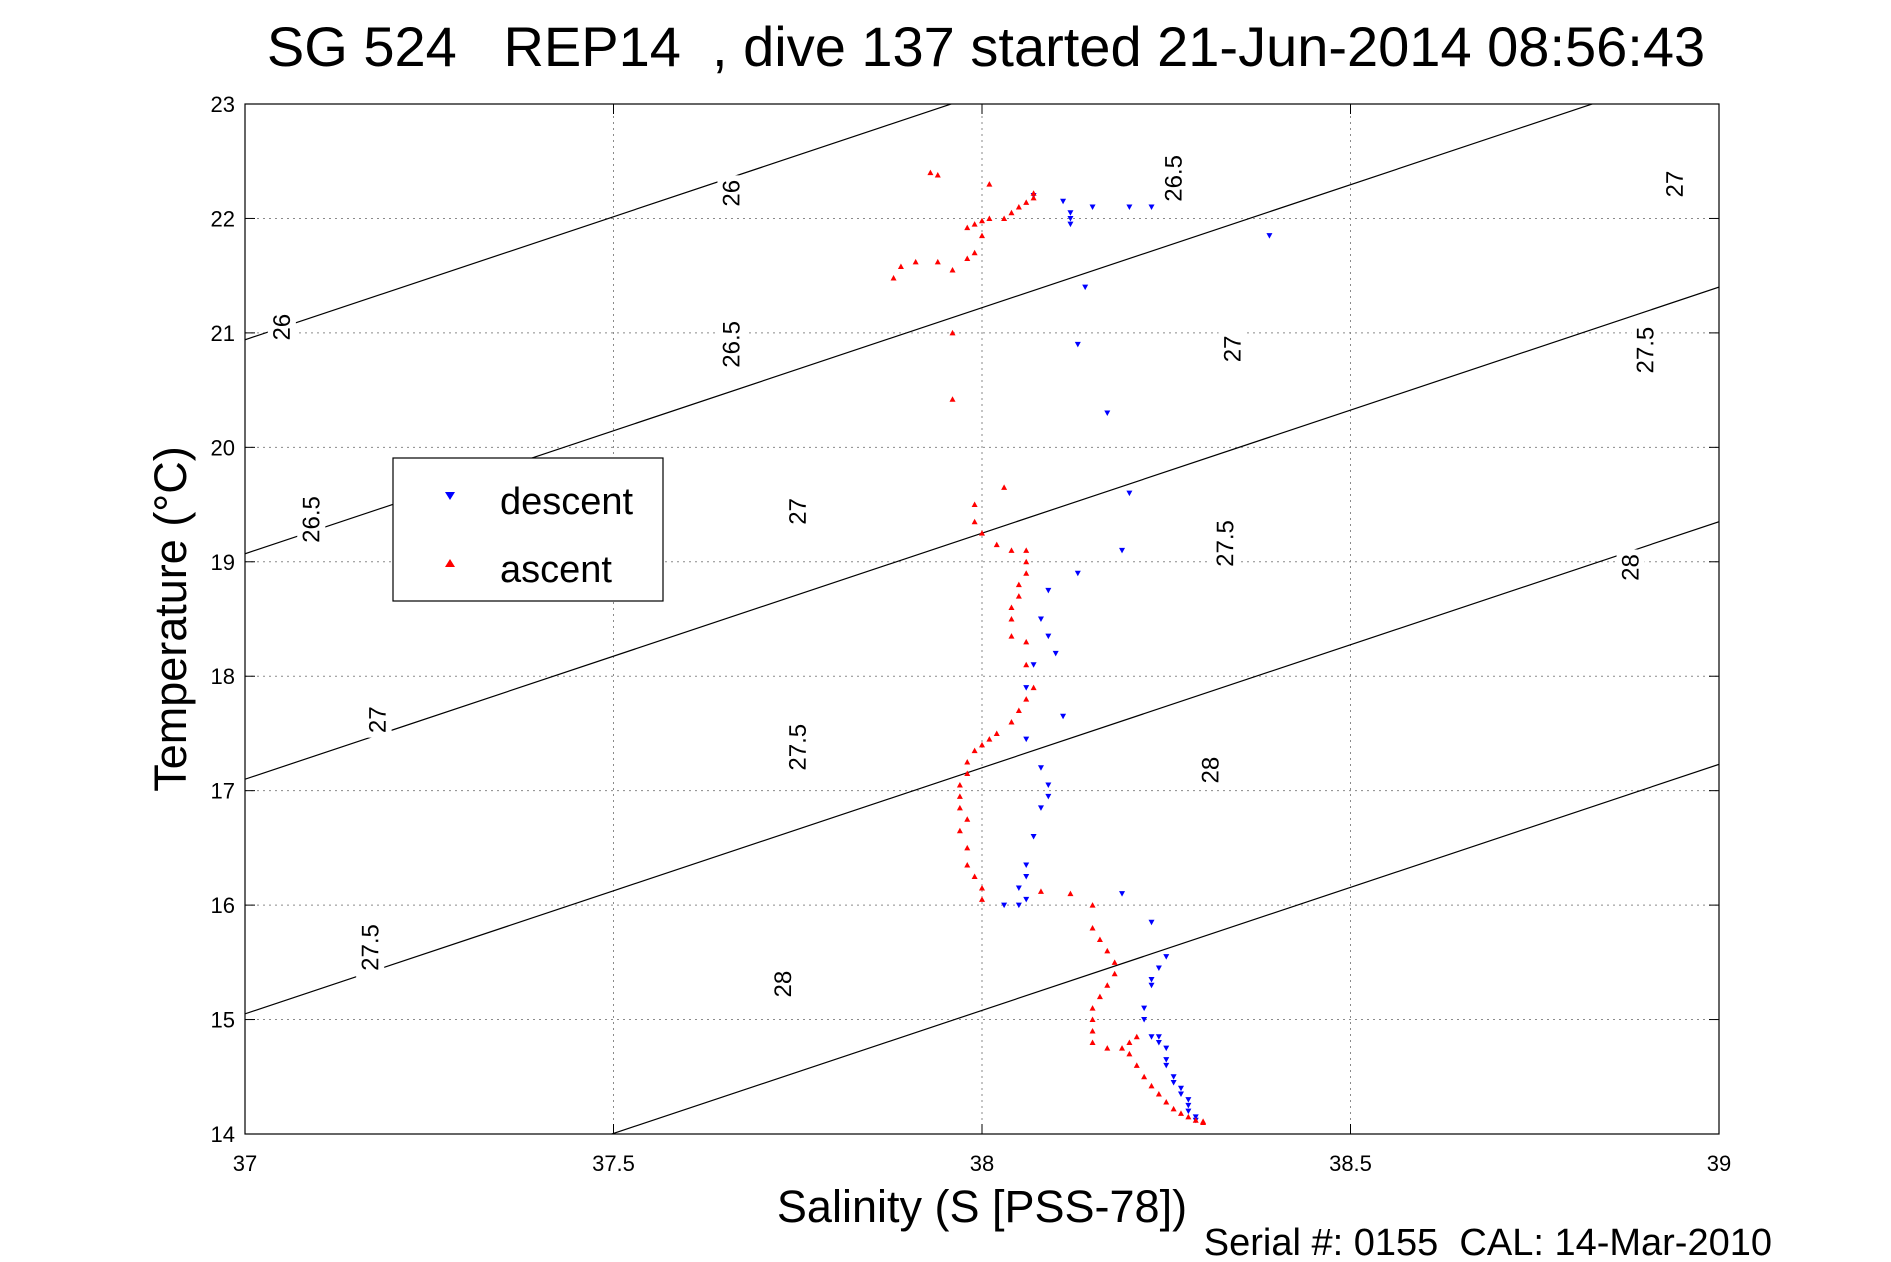 The image size is (1891, 1262). I want to click on contour-label: 27, so click(1233, 349).